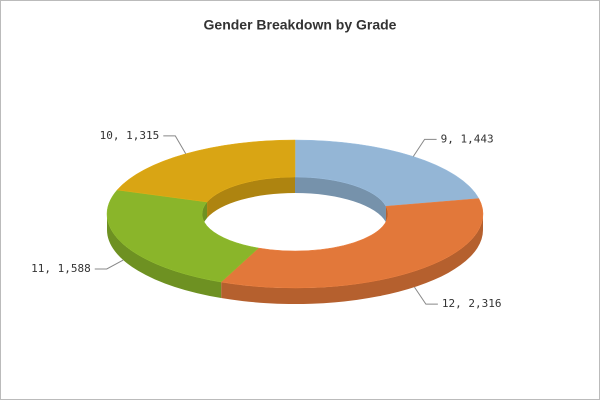 This screenshot has height=400, width=600. I want to click on data-label: 10, 1,315, so click(130, 135).